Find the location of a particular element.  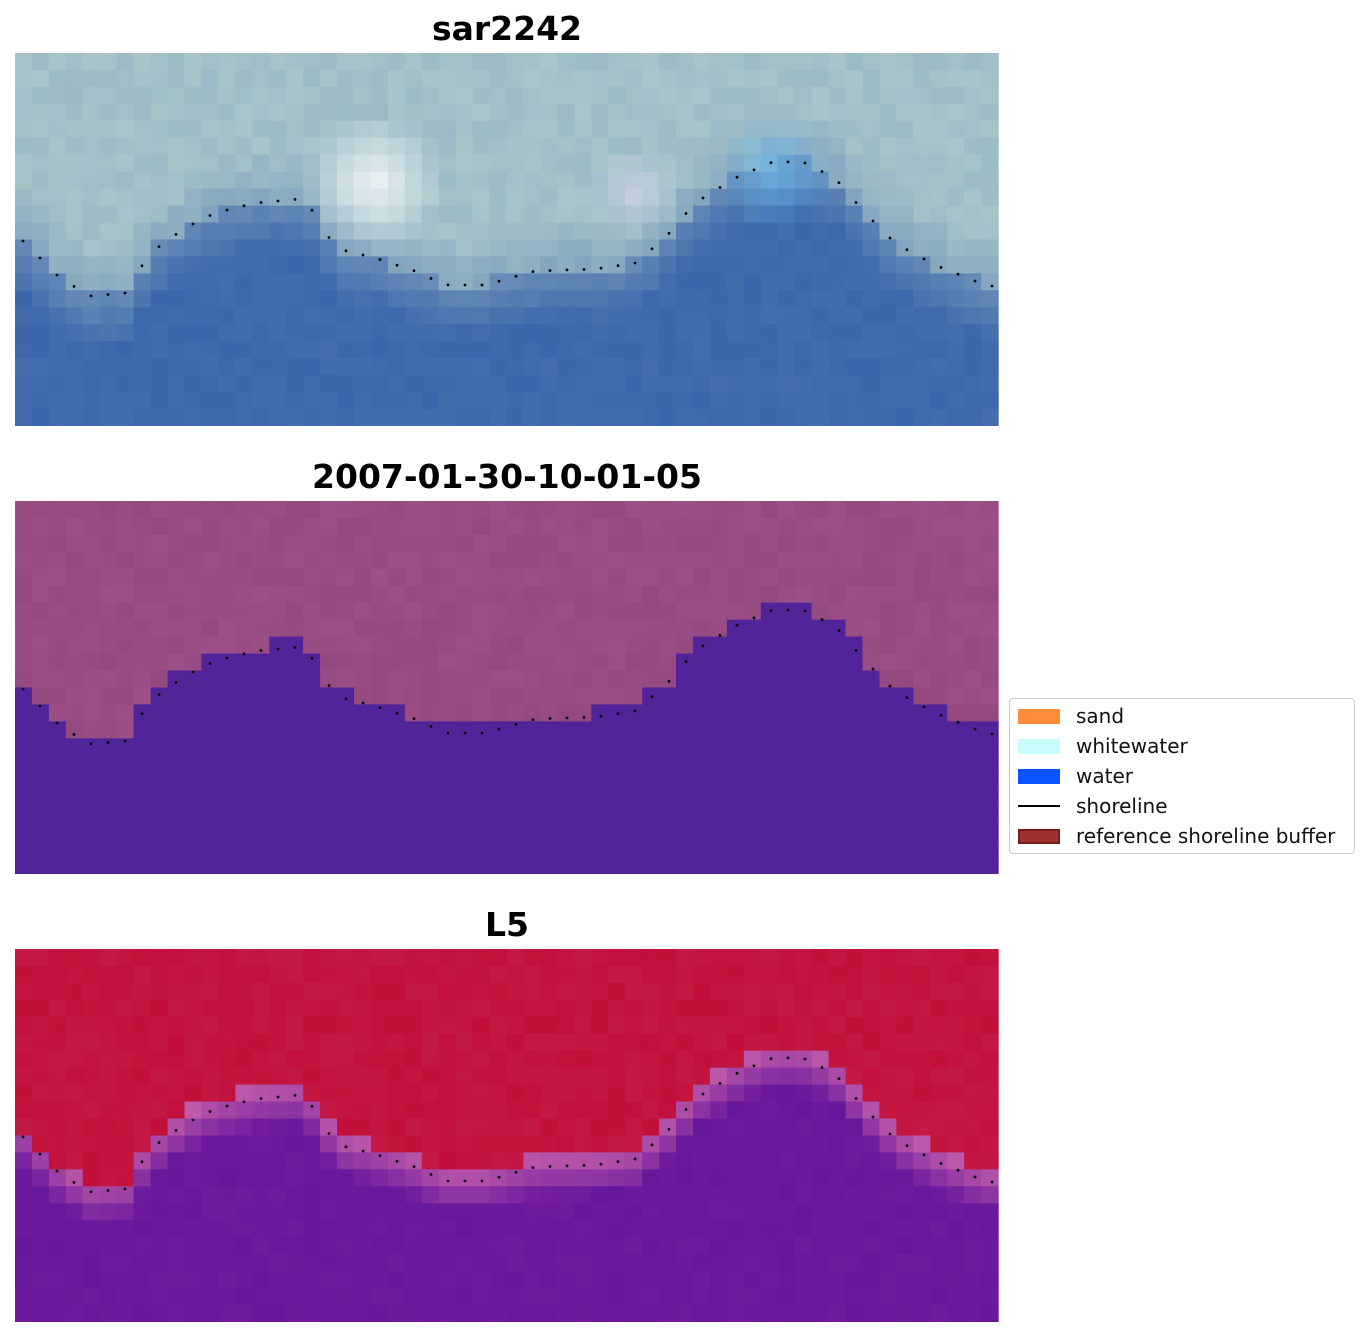

sand-swatch is located at coordinates (1039, 716).